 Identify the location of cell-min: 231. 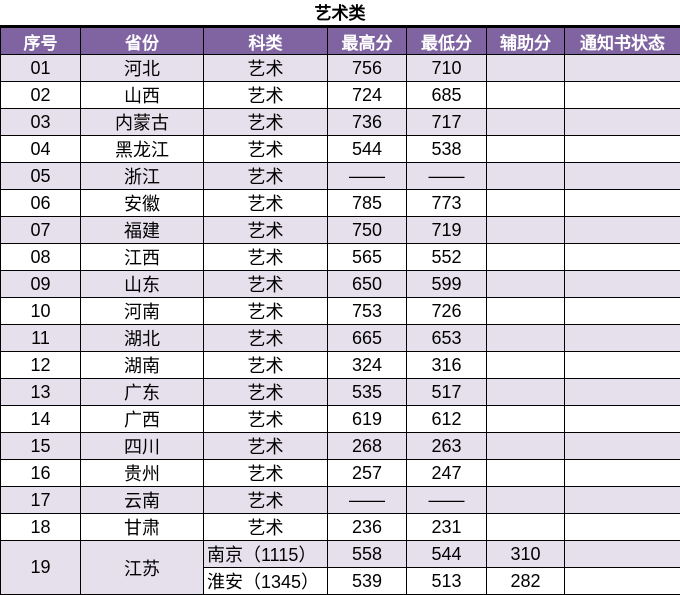
(447, 527).